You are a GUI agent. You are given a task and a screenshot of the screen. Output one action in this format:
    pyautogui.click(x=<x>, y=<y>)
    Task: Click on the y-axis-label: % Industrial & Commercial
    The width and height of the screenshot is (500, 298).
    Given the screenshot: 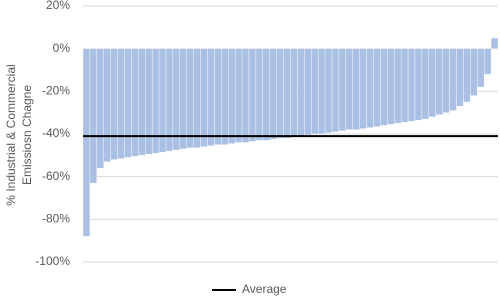 What is the action you would take?
    pyautogui.click(x=11, y=134)
    